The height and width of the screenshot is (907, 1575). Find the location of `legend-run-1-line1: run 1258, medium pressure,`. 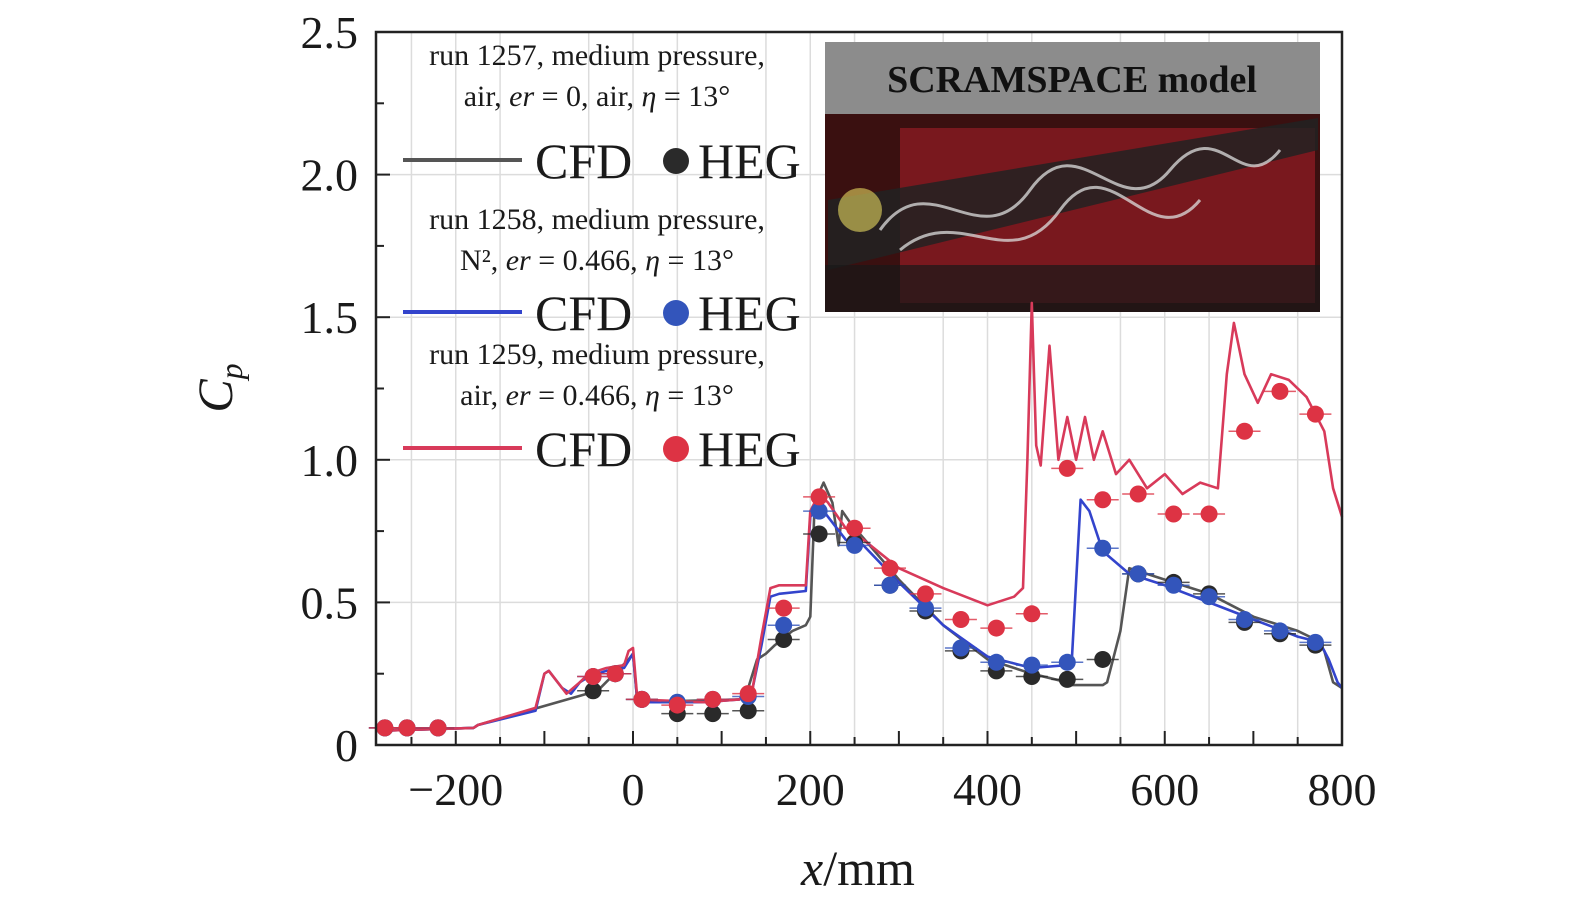

legend-run-1-line1: run 1258, medium pressure, is located at coordinates (597, 219).